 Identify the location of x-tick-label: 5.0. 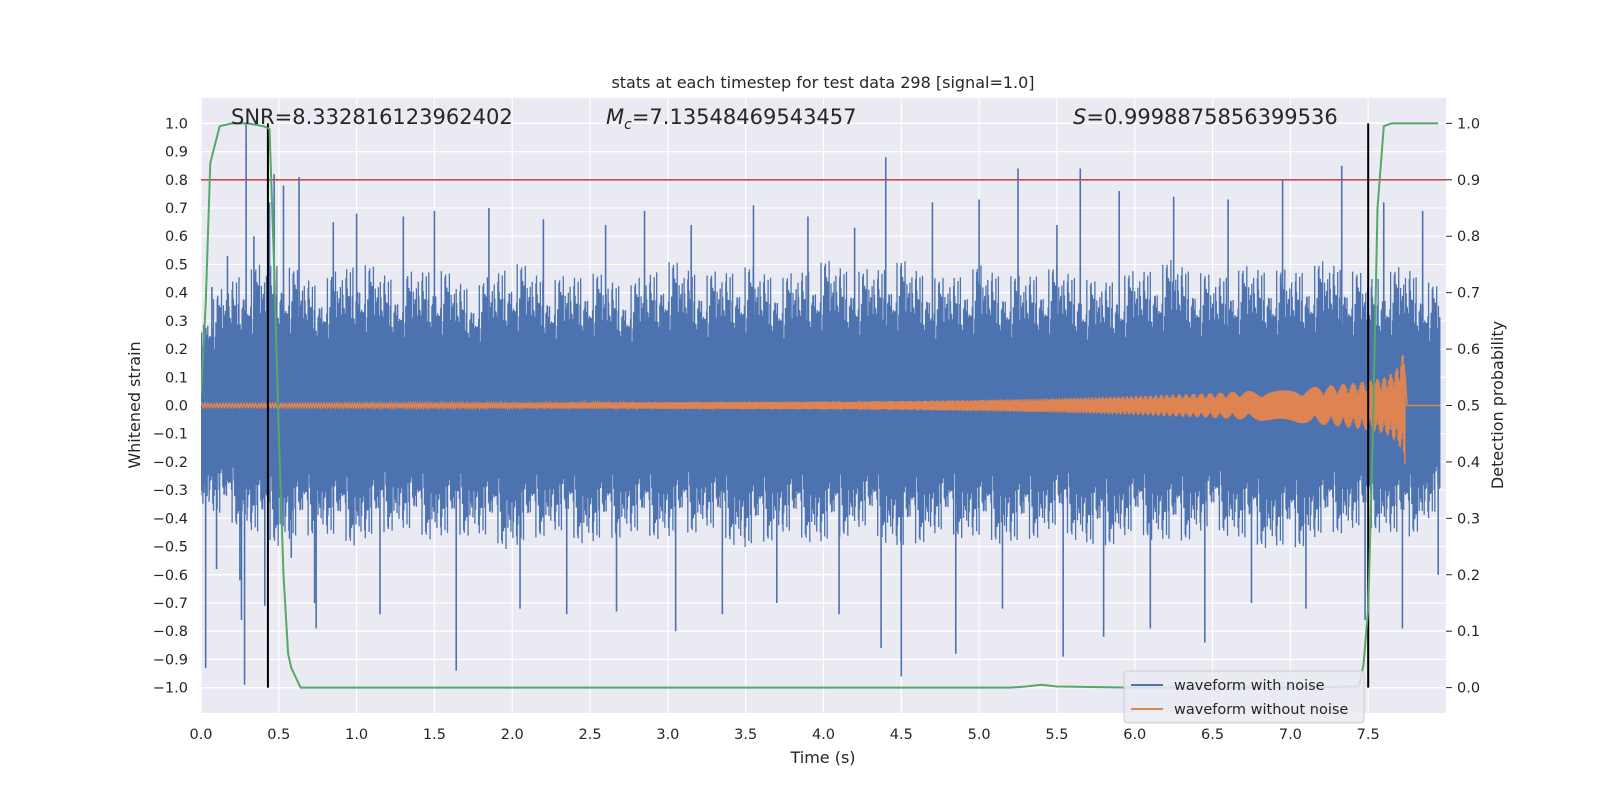
(979, 735).